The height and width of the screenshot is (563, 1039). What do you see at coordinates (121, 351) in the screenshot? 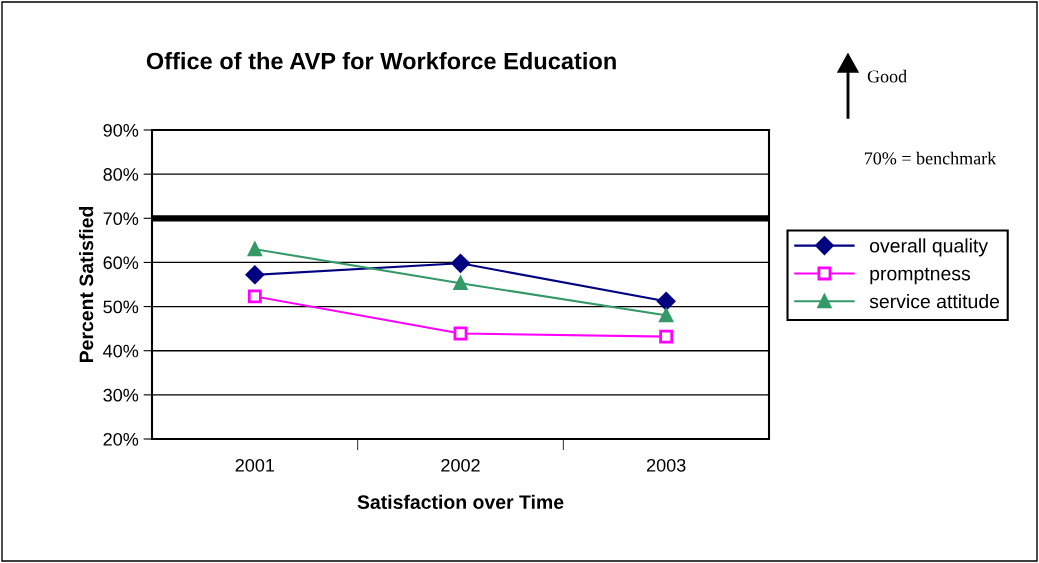
I see `y-tick-label: 40%` at bounding box center [121, 351].